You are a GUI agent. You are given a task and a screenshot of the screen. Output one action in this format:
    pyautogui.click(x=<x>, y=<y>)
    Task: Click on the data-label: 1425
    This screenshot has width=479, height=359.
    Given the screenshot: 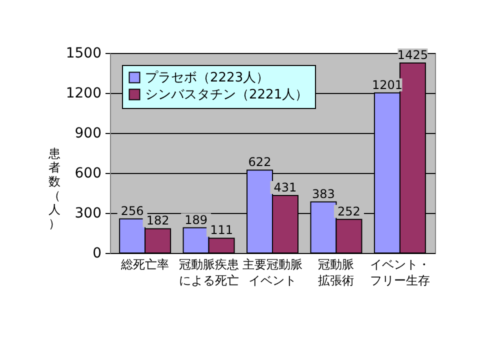 What is the action you would take?
    pyautogui.click(x=412, y=55)
    